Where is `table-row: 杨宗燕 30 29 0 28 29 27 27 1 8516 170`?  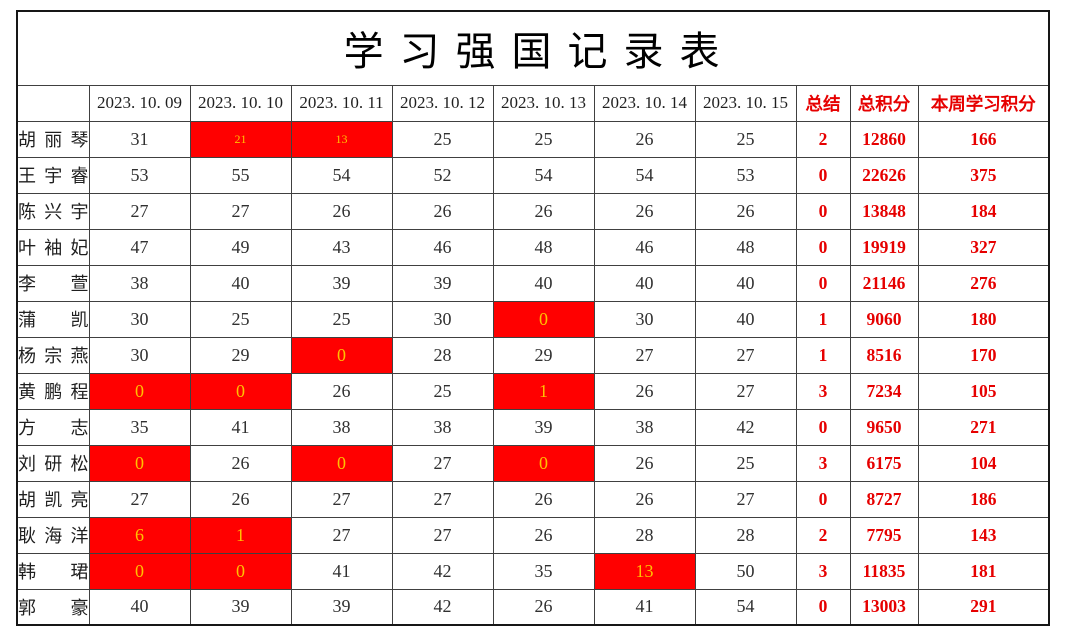 table-row: 杨宗燕 30 29 0 28 29 27 27 1 8516 170 is located at coordinates (533, 355).